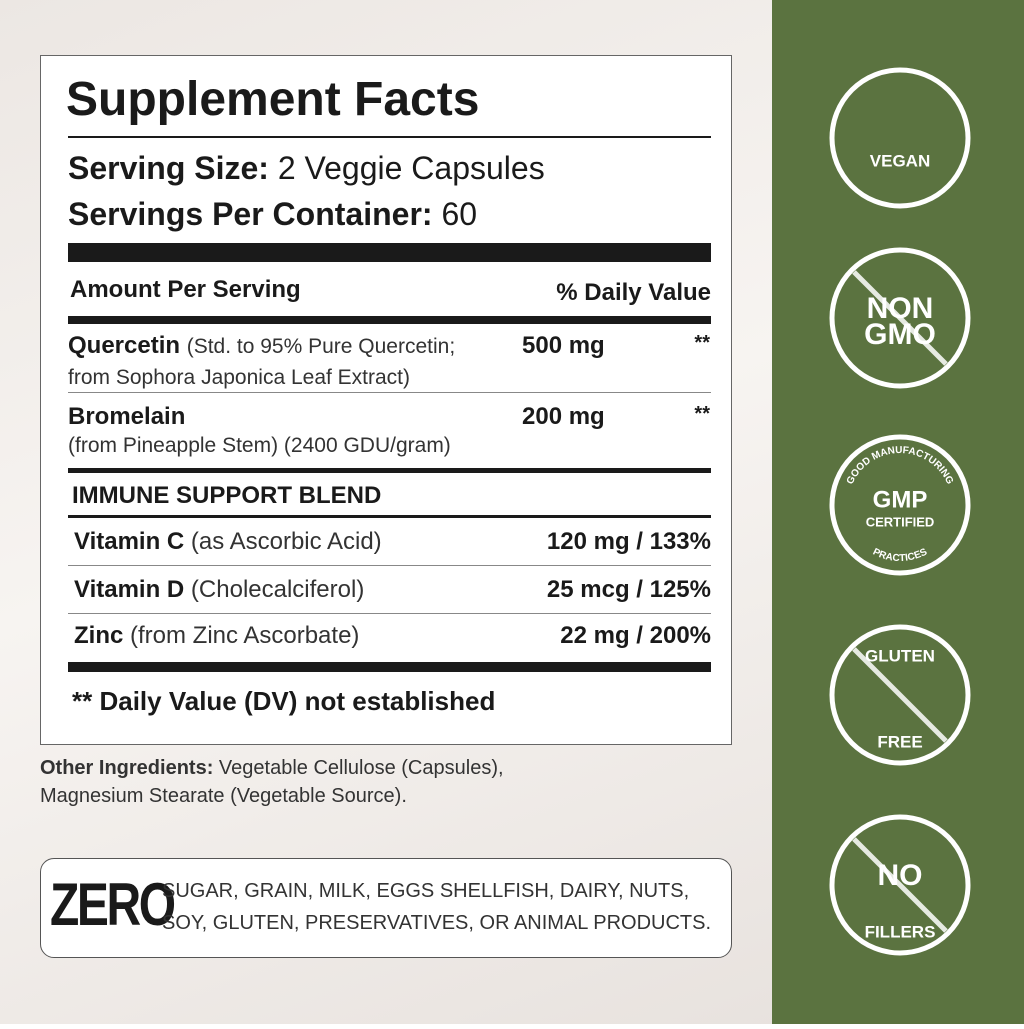 This screenshot has height=1029, width=1024. Describe the element at coordinates (321, 346) in the screenshot. I see `desc: (Std. to 95% Pure Quercetin;` at that location.